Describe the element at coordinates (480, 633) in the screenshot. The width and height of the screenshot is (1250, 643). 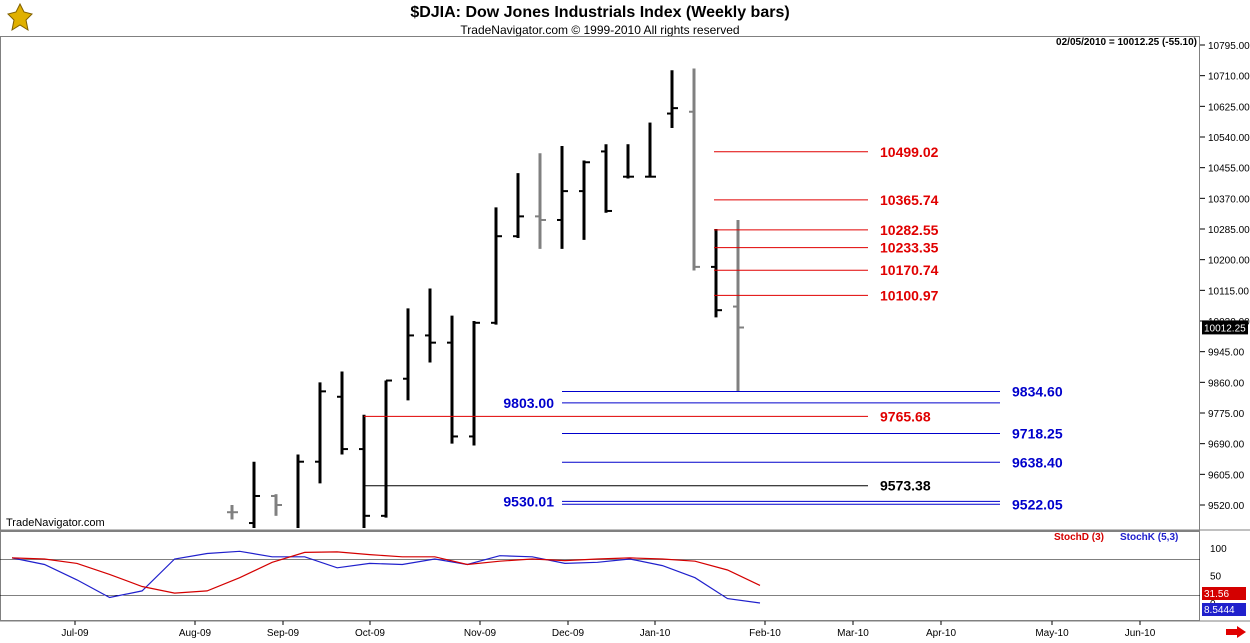
I see `x-tick-label: Nov-09` at that location.